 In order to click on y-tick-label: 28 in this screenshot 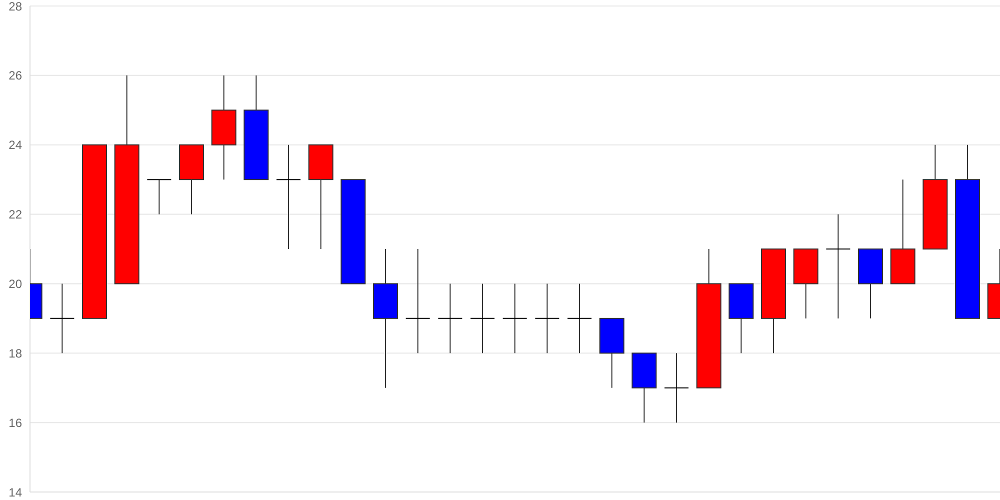, I will do `click(15, 7)`.